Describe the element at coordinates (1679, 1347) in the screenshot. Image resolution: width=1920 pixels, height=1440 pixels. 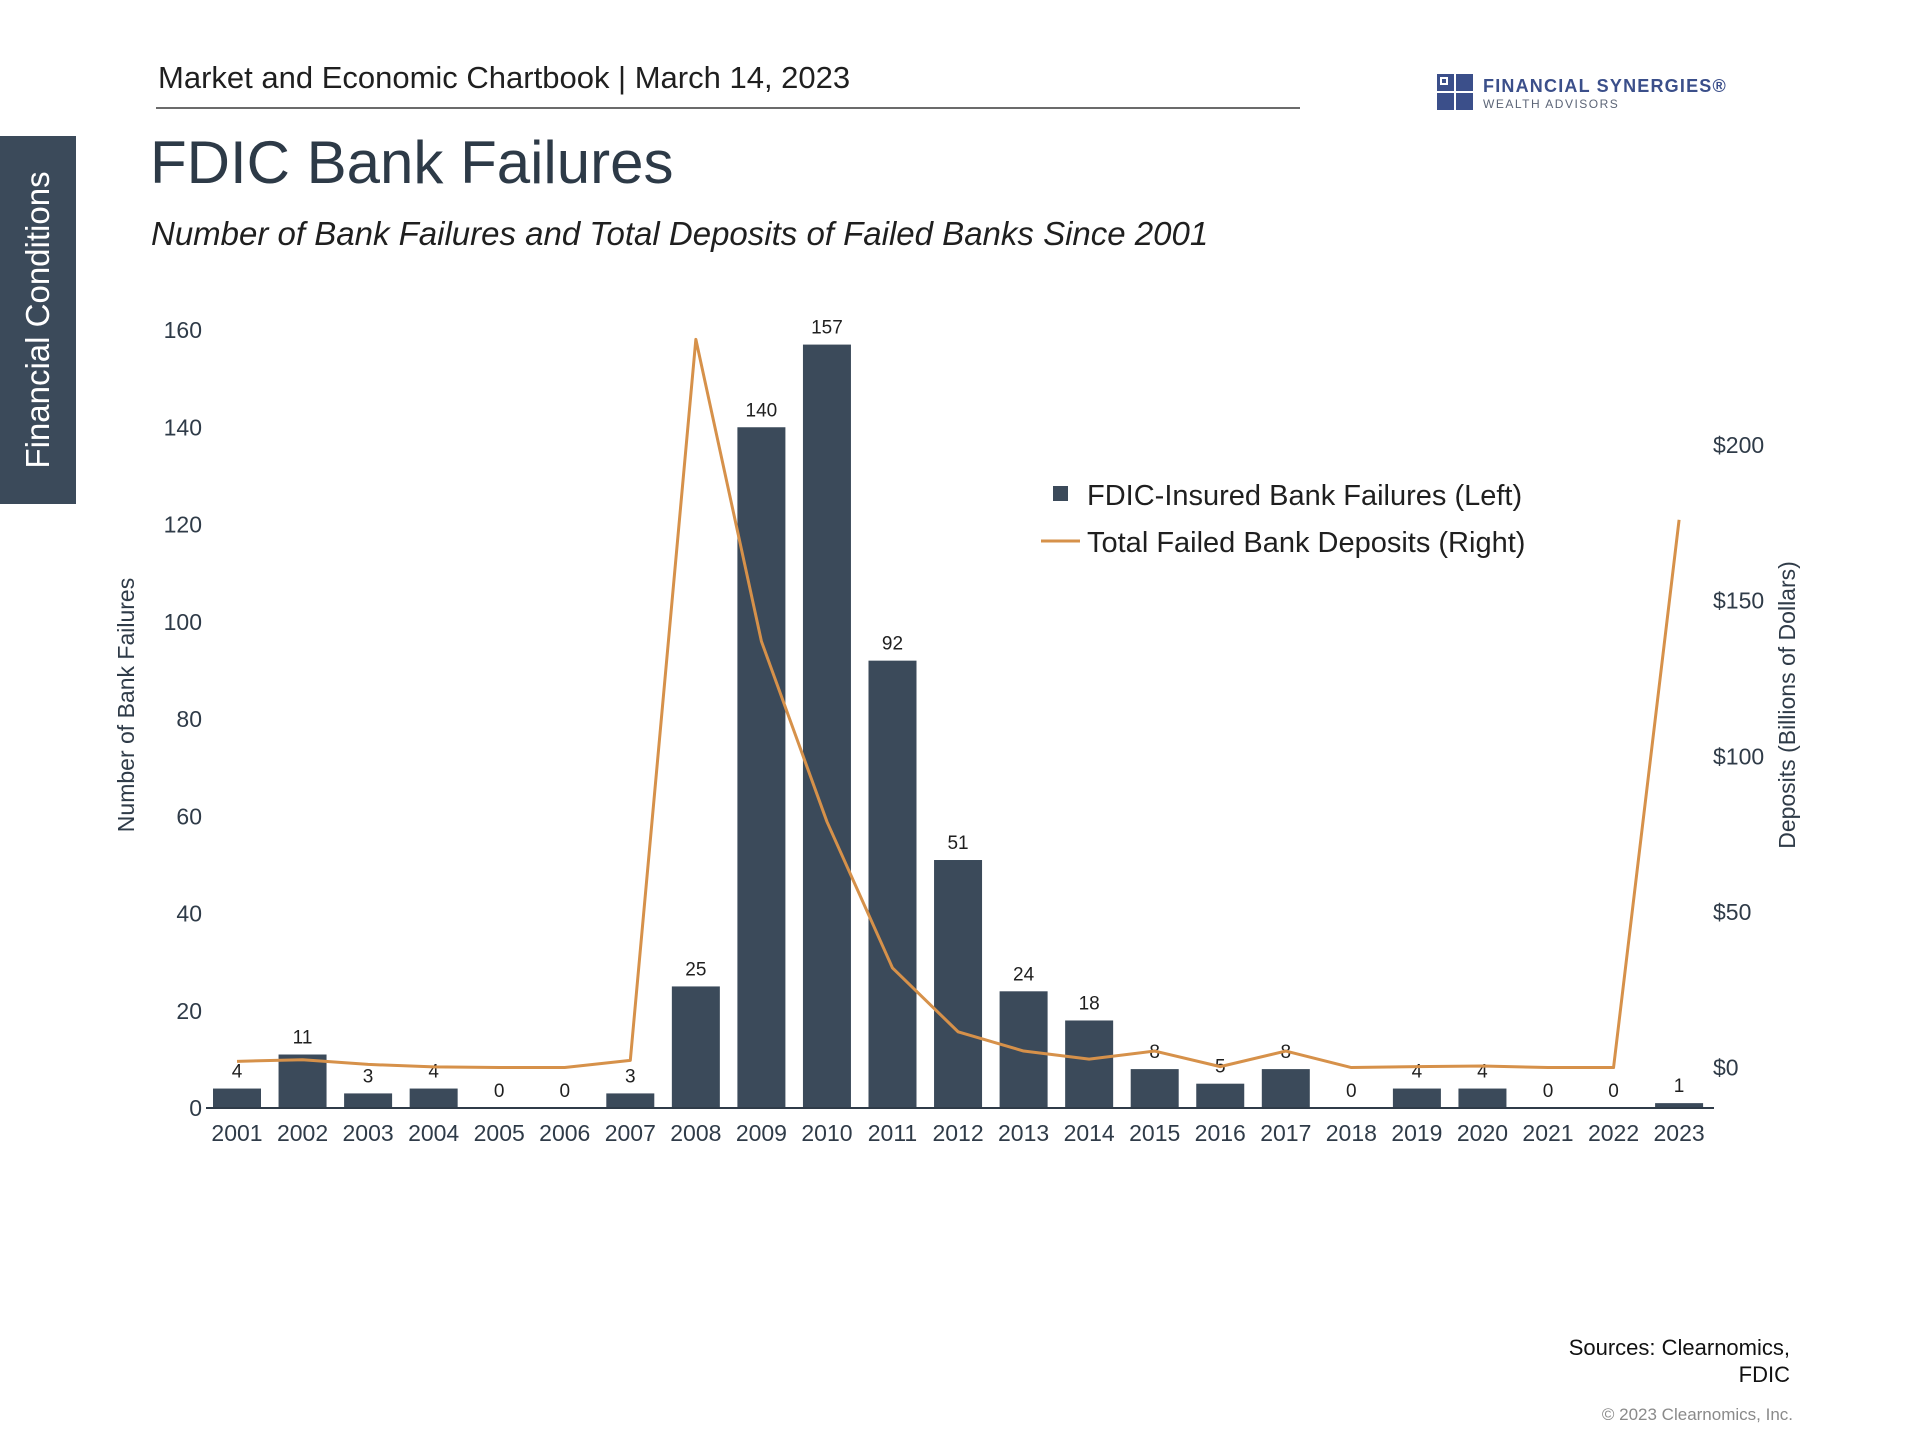
I see `sources-line-1: Sources: Clearnomics,` at that location.